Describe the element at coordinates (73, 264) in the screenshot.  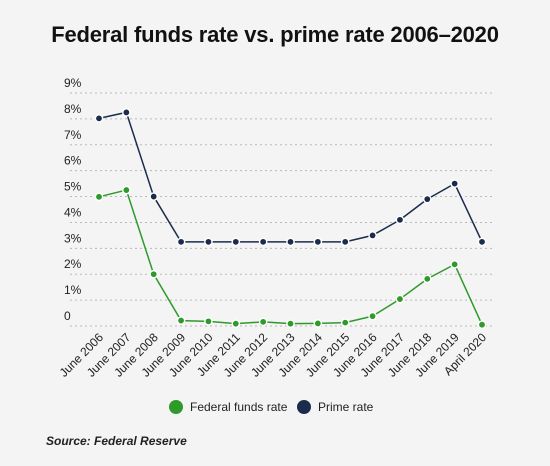
I see `y-tick-label: 2%` at that location.